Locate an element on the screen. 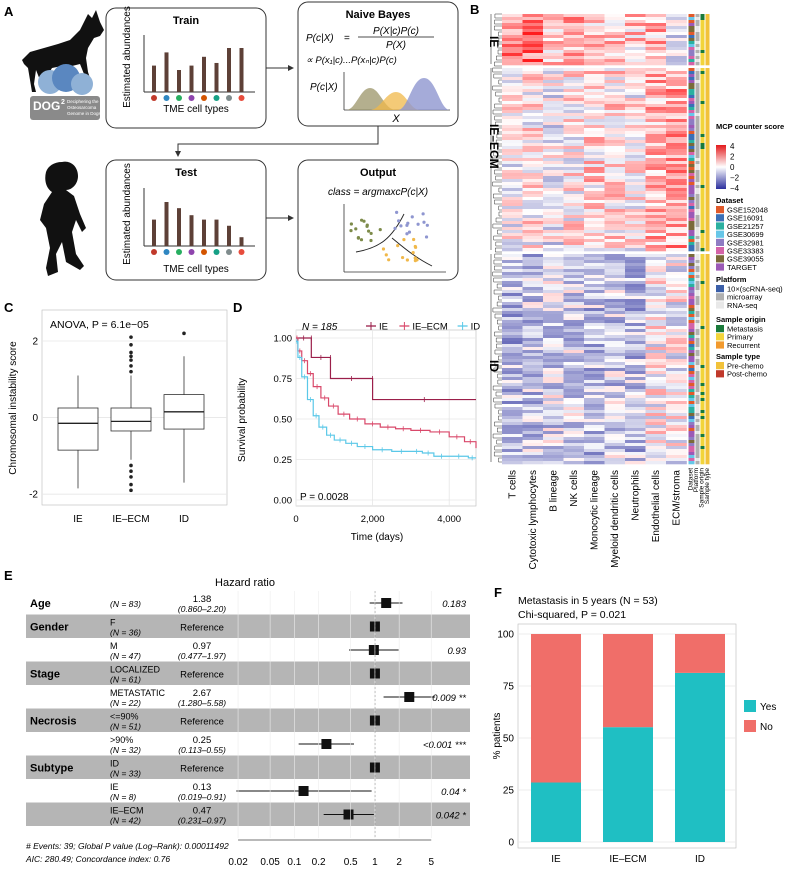  forest-level-label: >90% is located at coordinates (121, 740).